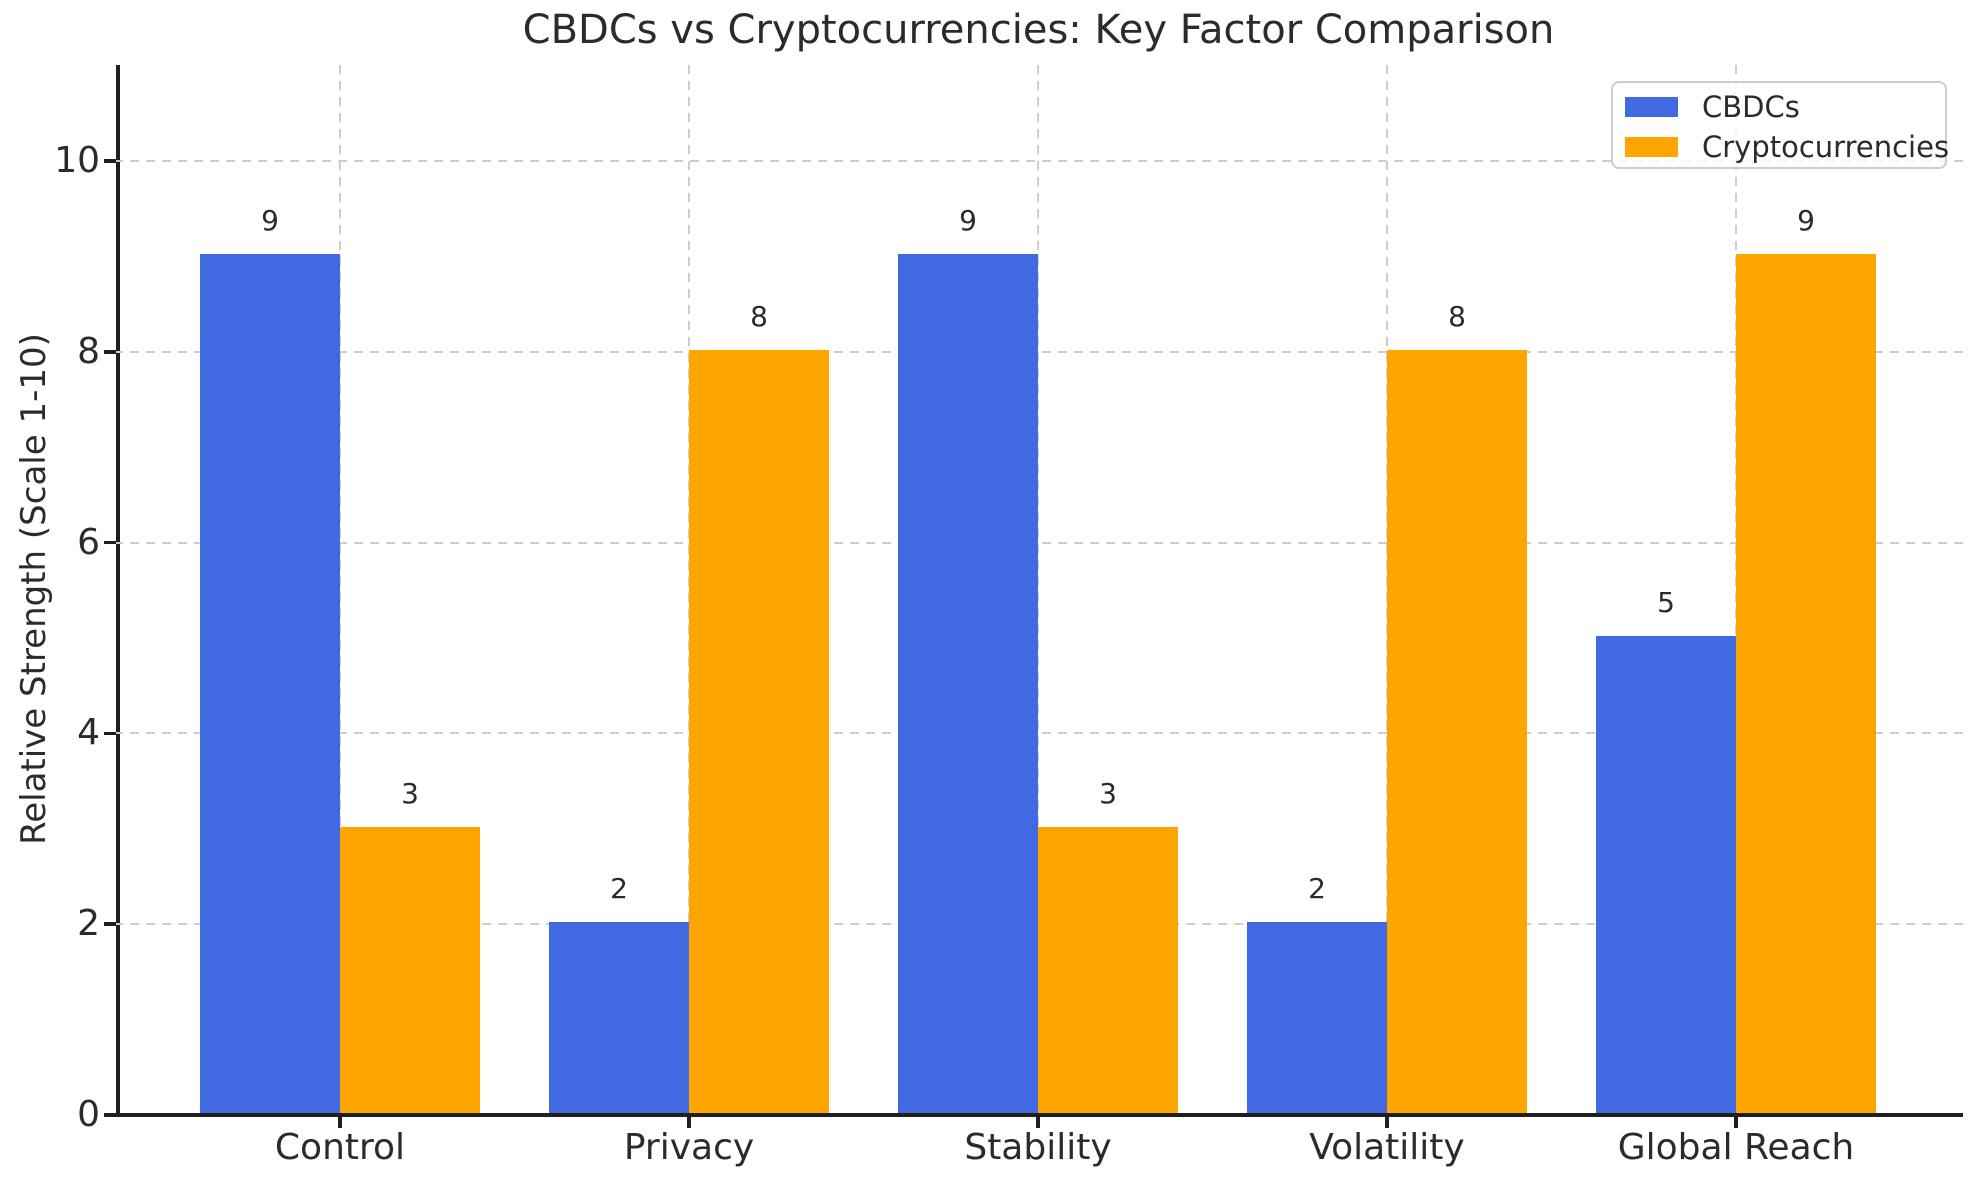 The height and width of the screenshot is (1180, 1979). I want to click on value-label-cbdcs-volatility: 2, so click(1317, 889).